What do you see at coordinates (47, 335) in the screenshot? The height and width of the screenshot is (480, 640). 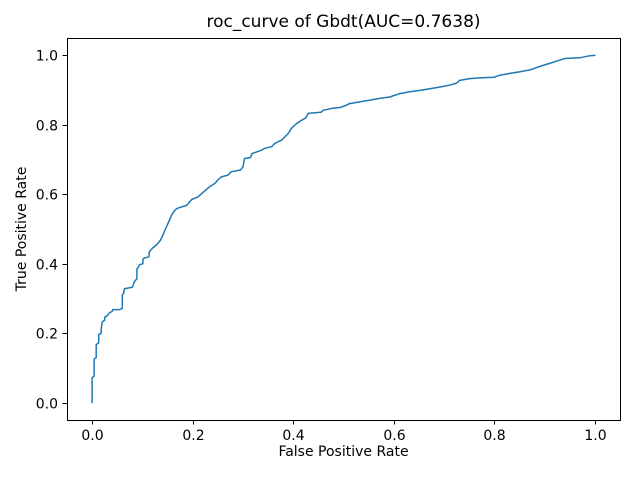 I see `y-tick-label: 0.2` at bounding box center [47, 335].